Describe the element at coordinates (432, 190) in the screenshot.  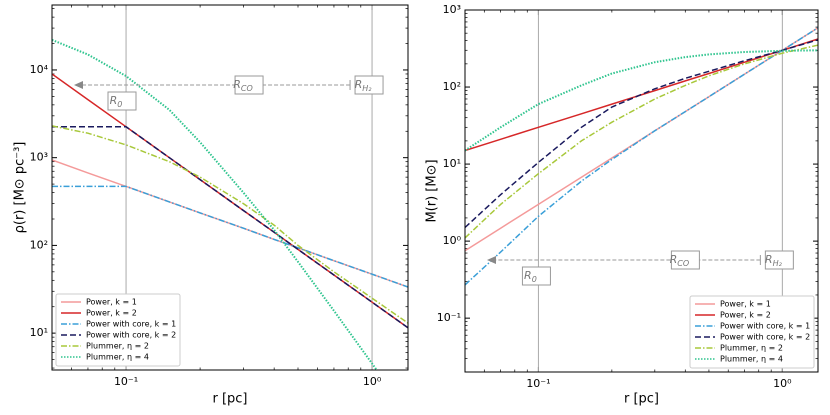
I see `y-axis-label: M(r) [M⊙]` at that location.